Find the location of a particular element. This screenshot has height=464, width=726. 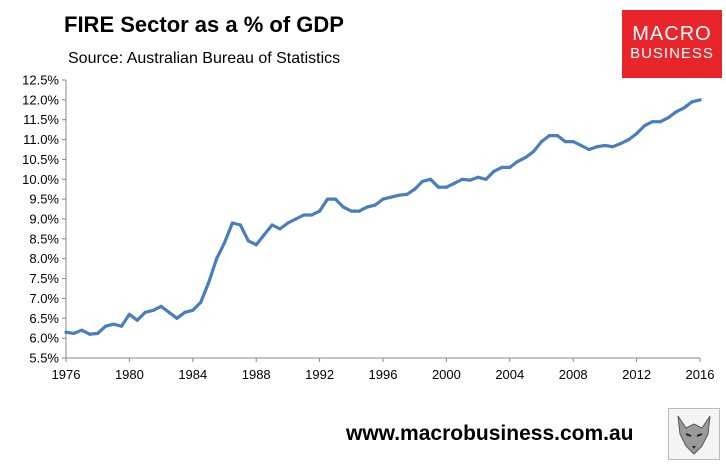

x-tick-label: 2016 is located at coordinates (700, 374).